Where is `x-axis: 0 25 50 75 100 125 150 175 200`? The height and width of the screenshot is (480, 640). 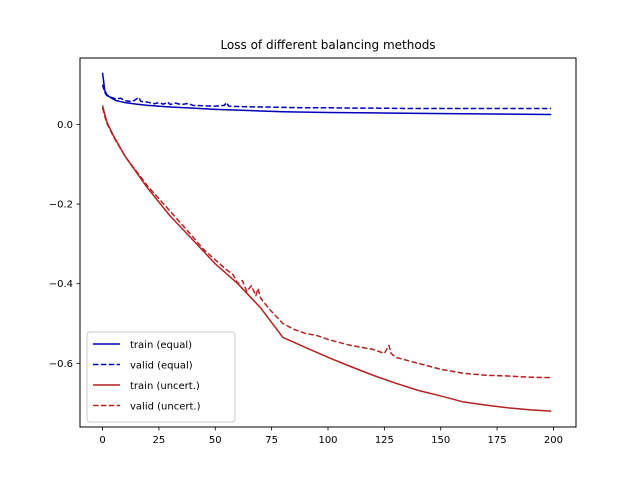 x-axis: 0 25 50 75 100 125 150 175 200 is located at coordinates (331, 436).